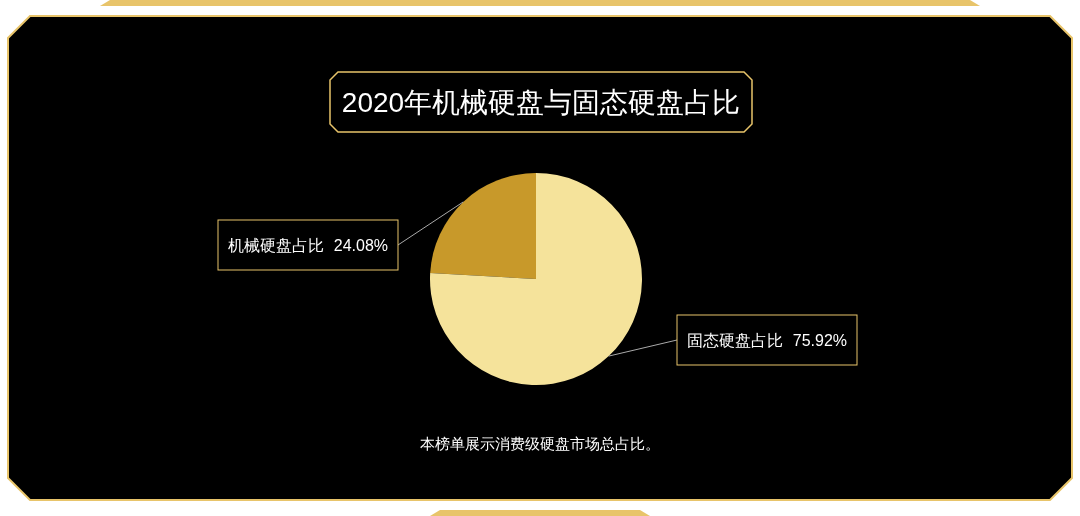 The width and height of the screenshot is (1080, 516). What do you see at coordinates (541, 102) in the screenshot?
I see `title: 2020年机械硬盘与固态硬盘占比` at bounding box center [541, 102].